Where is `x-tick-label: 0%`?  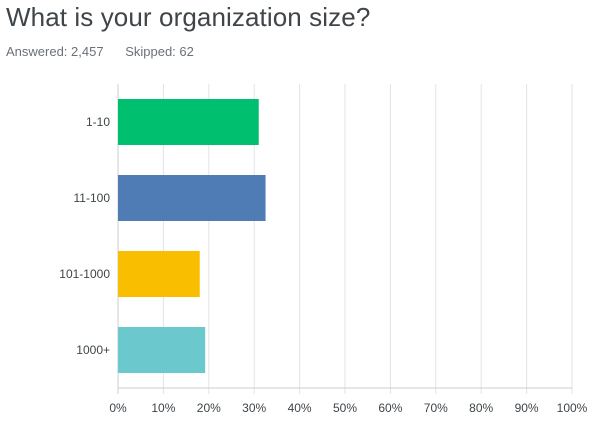 x-tick-label: 0% is located at coordinates (118, 408).